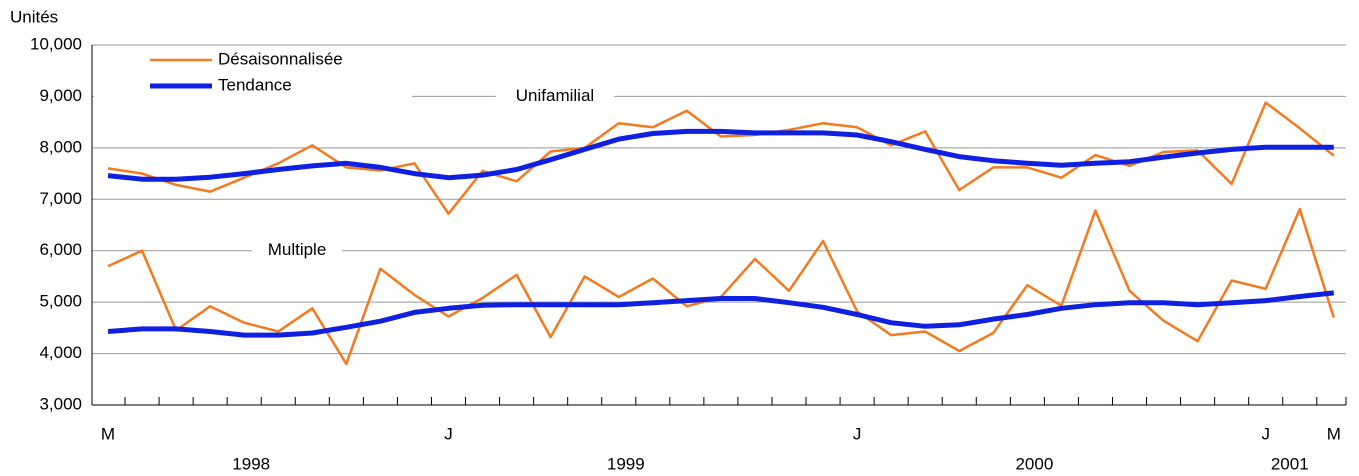  I want to click on group-label: Multiple, so click(297, 249).